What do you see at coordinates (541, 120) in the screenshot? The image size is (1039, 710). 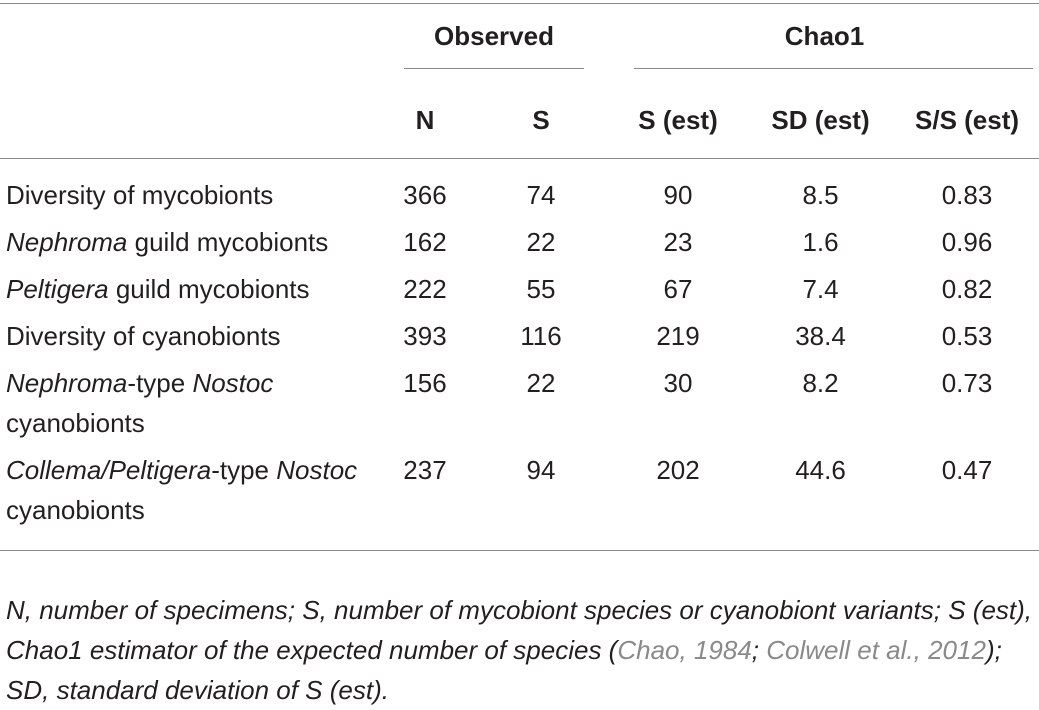 I see `column-header-s: S` at bounding box center [541, 120].